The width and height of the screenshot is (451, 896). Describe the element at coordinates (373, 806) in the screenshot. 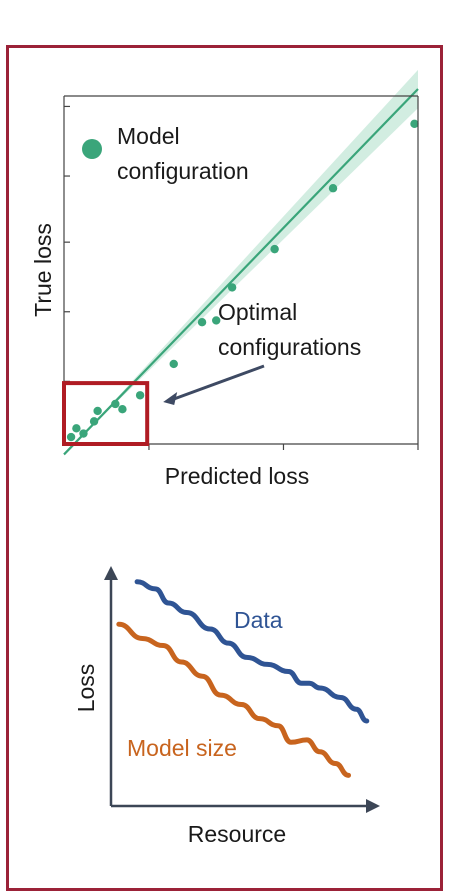

I see `line-x-axis-arrowhead` at that location.